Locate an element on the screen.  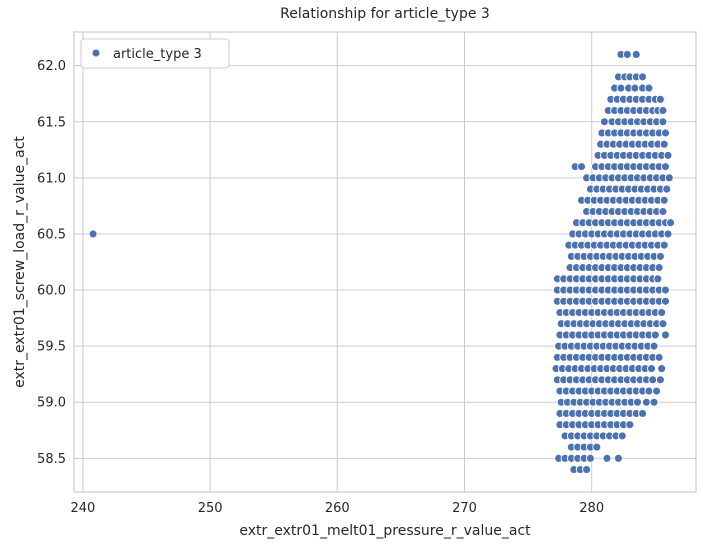
chart-title: Relationship for article_type 3 is located at coordinates (385, 14).